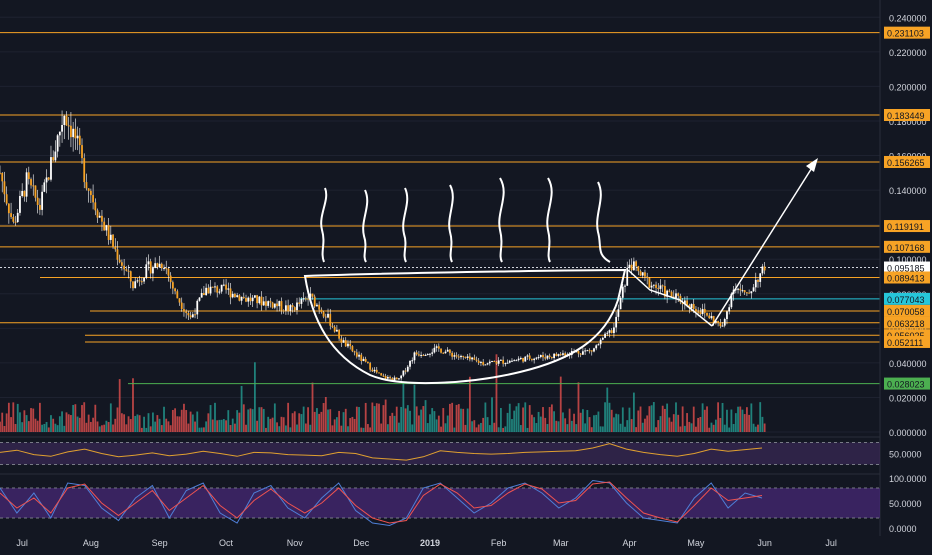 The height and width of the screenshot is (555, 932). I want to click on time-tick-label: Oct, so click(226, 543).